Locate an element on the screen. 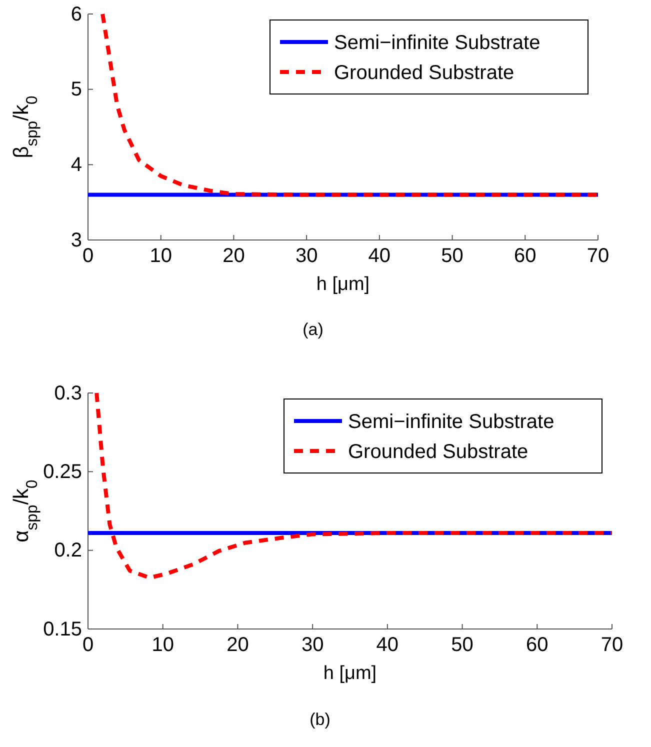 Image resolution: width=651 pixels, height=747 pixels. y-tick-label: 4 is located at coordinates (76, 165).